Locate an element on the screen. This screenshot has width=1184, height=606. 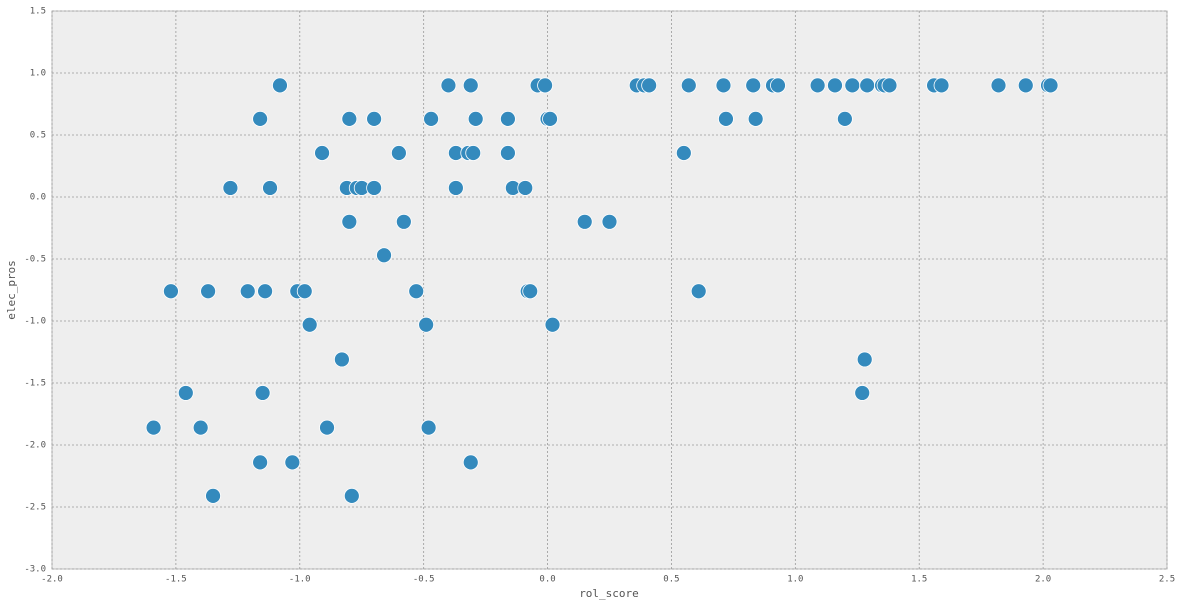
x-tick-label: 1.0 is located at coordinates (795, 580).